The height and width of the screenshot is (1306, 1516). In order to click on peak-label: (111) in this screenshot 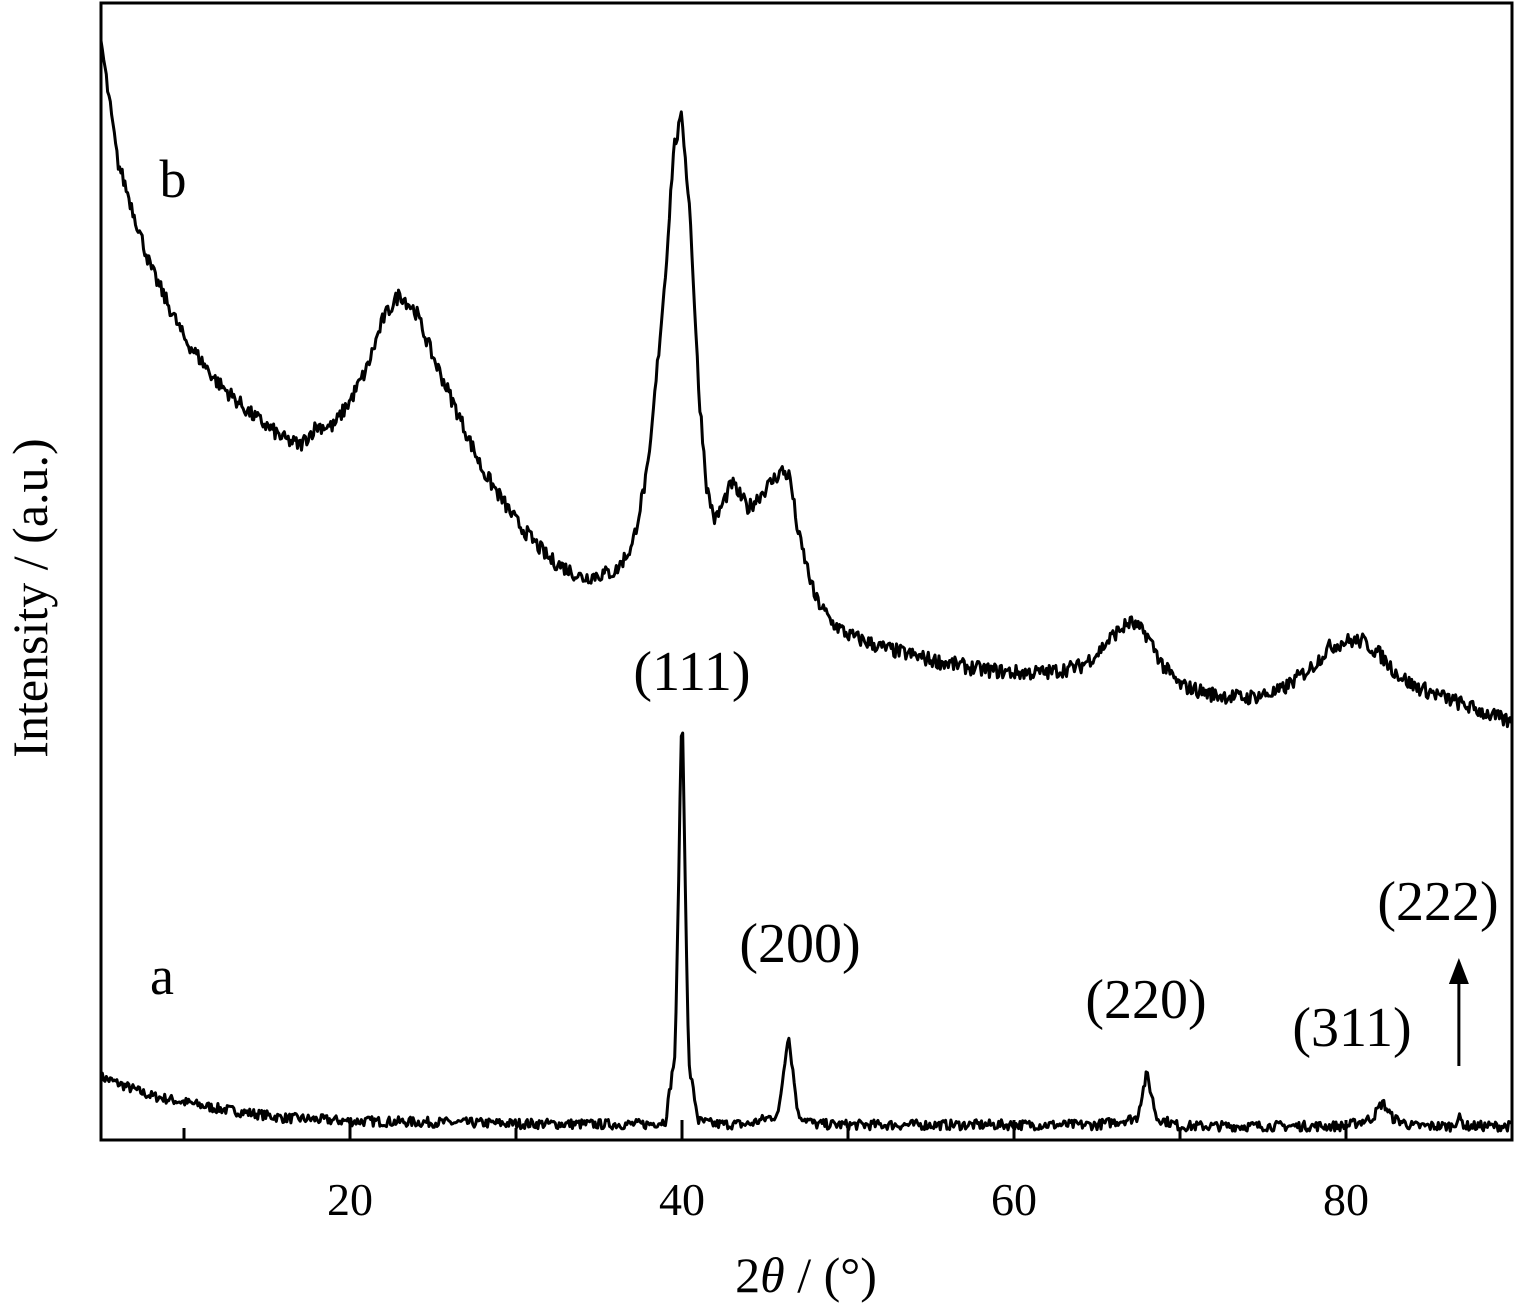, I will do `click(691, 672)`.